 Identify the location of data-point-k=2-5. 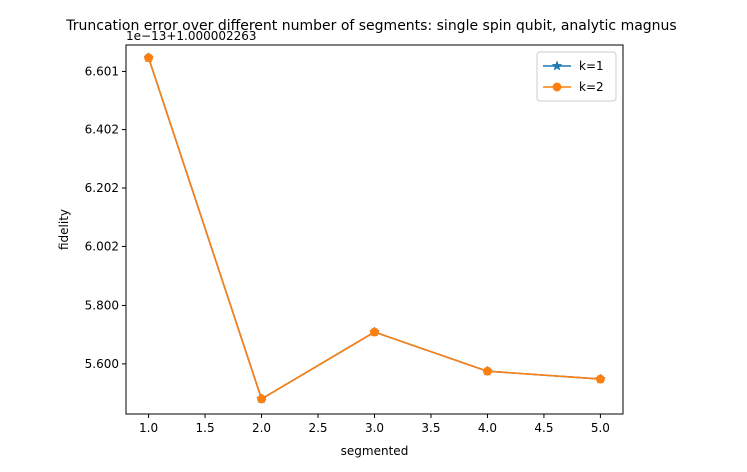
(600, 379).